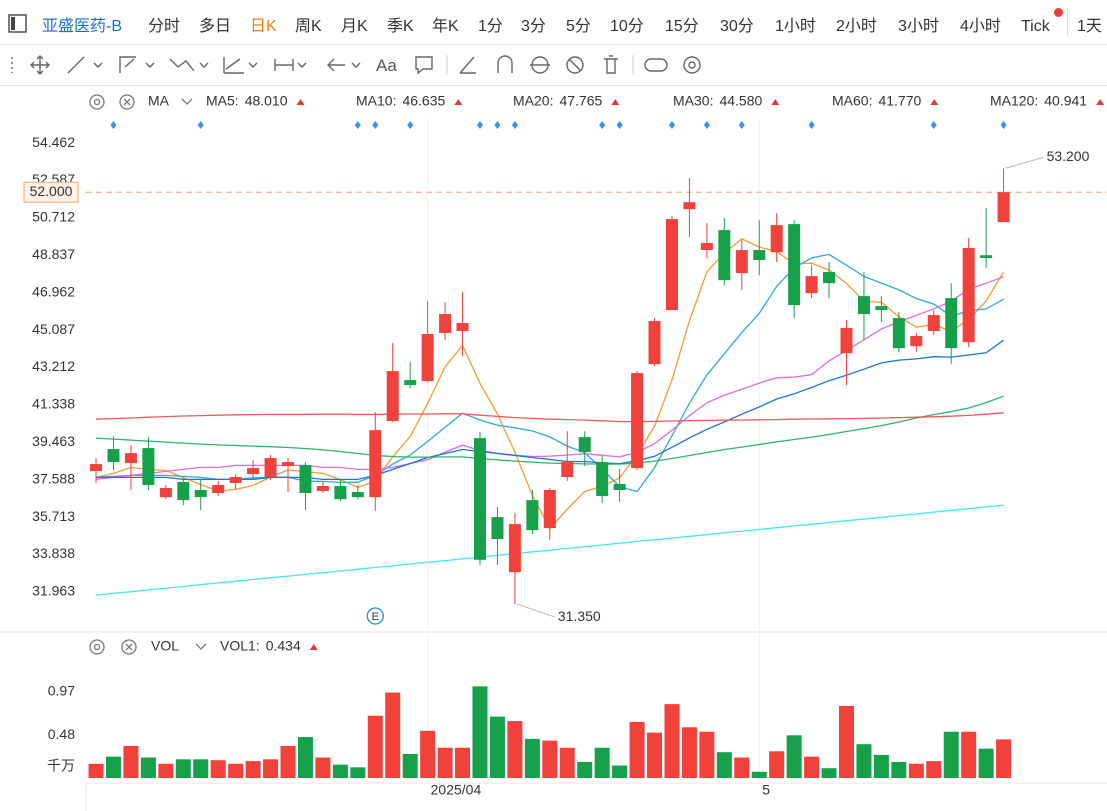  I want to click on current-price-label: 52.000, so click(51, 191).